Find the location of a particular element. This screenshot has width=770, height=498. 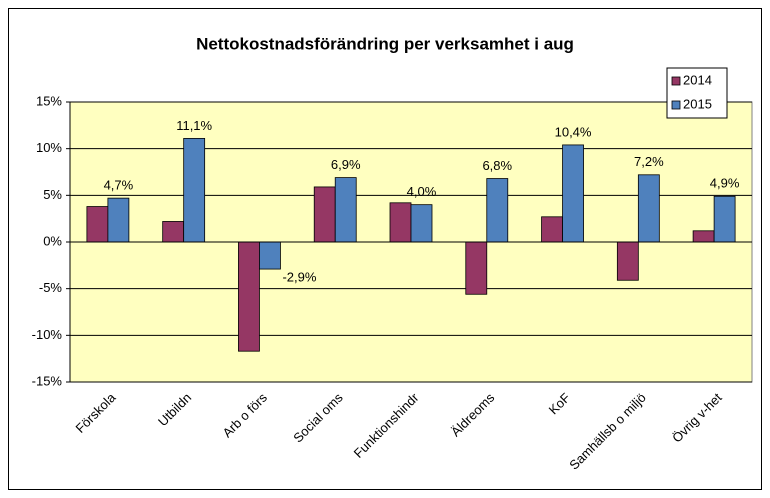

value-label: 4,0% is located at coordinates (422, 191).